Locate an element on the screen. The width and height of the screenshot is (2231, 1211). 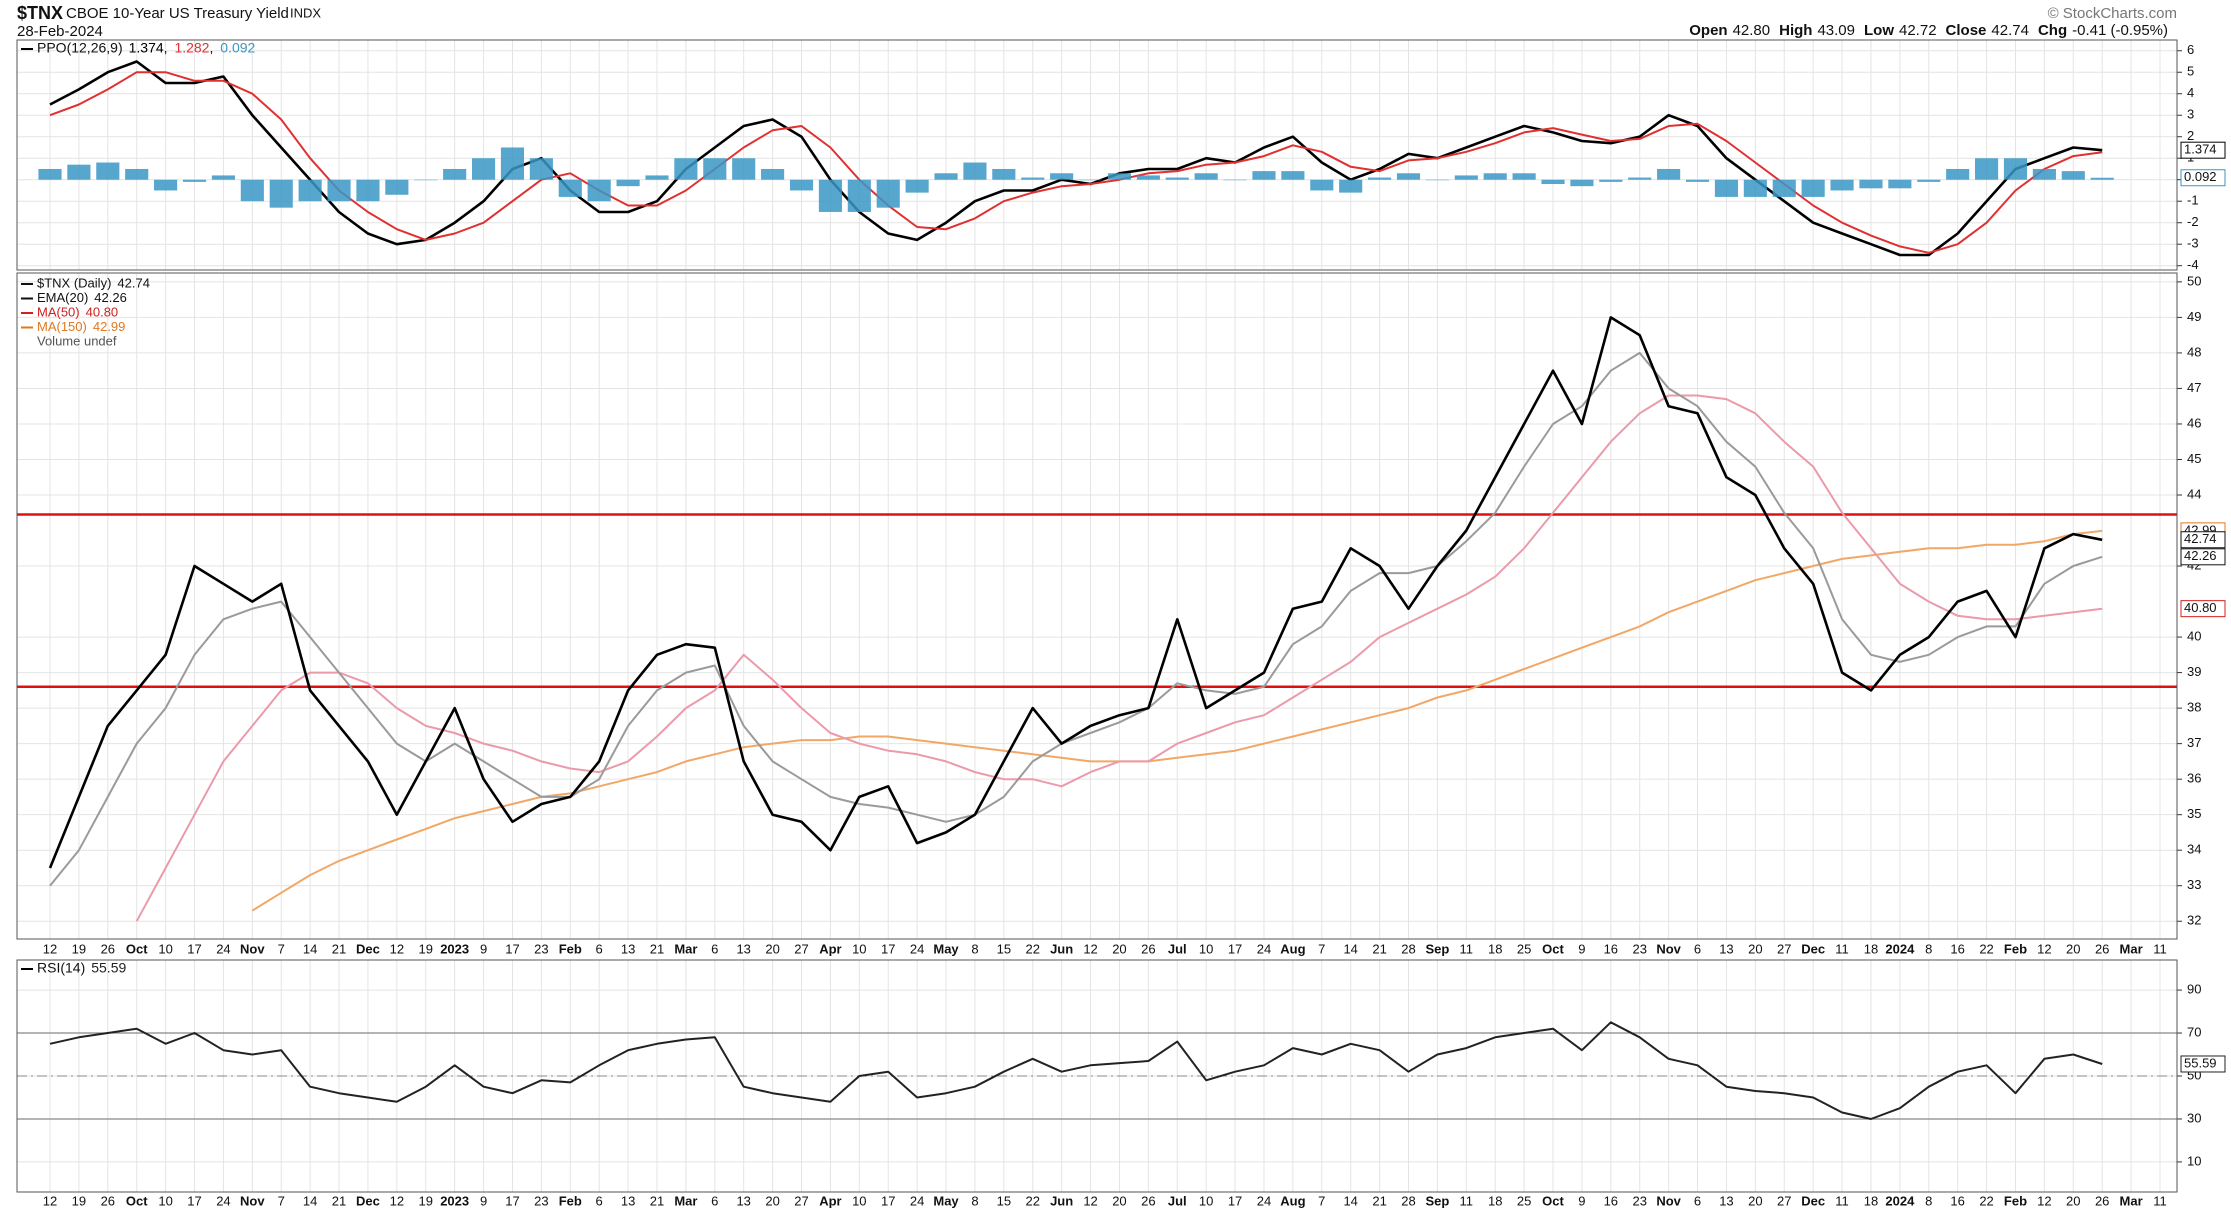
legend-name: MA(50) is located at coordinates (58, 311).